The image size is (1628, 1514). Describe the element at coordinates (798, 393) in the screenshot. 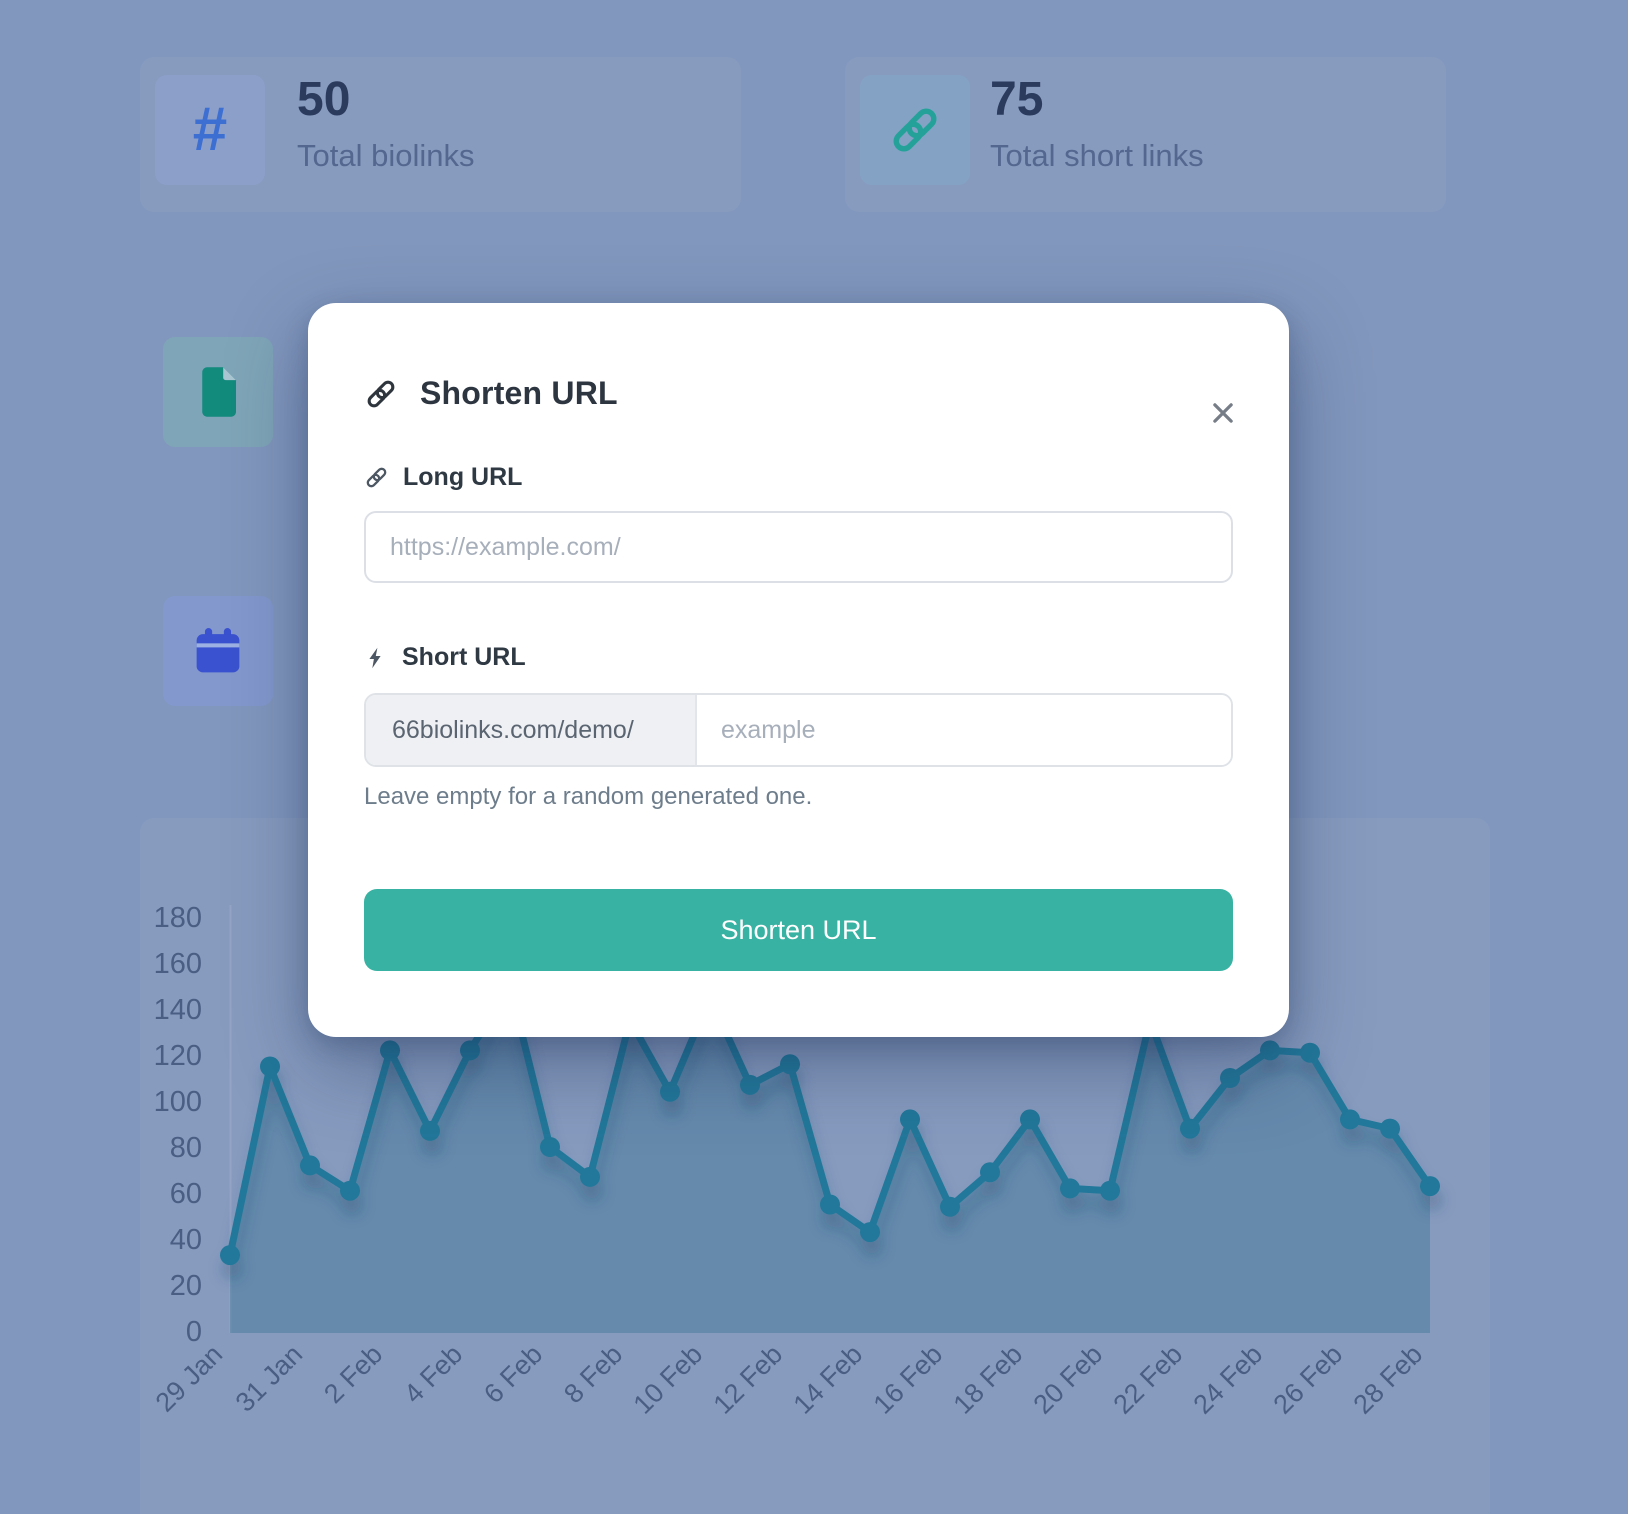

I see `modal-header: Shorten URL` at that location.